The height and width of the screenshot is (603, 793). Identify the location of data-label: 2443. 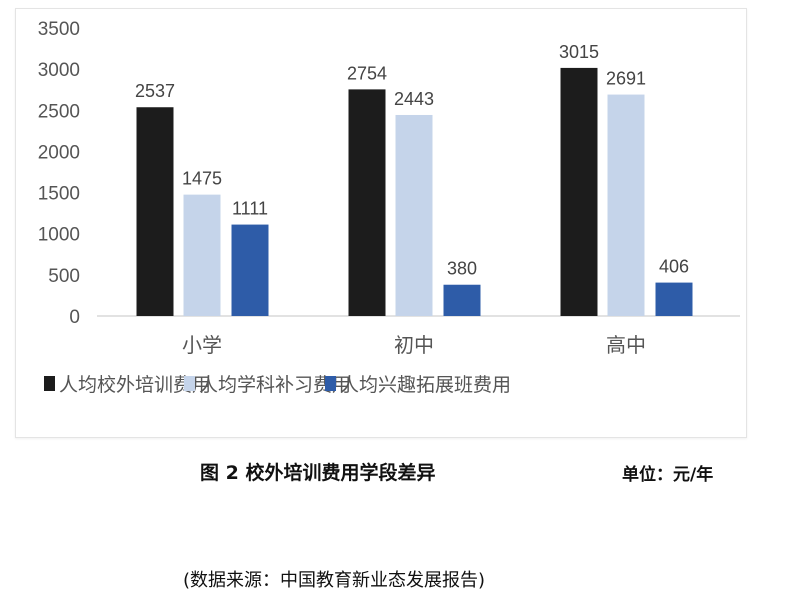
(414, 99).